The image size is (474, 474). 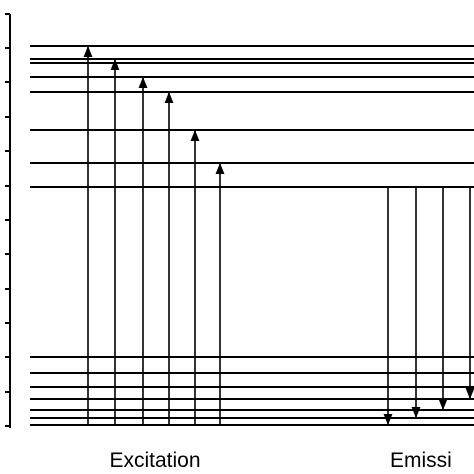 What do you see at coordinates (252, 391) in the screenshot?
I see `lower-levels` at bounding box center [252, 391].